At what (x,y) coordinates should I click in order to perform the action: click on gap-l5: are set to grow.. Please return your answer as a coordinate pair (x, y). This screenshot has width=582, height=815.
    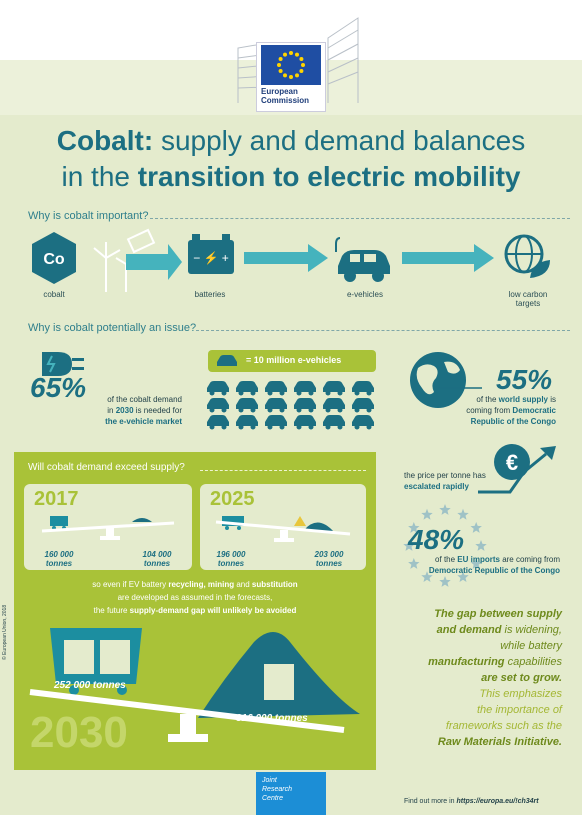
    Looking at the image, I should click on (521, 678).